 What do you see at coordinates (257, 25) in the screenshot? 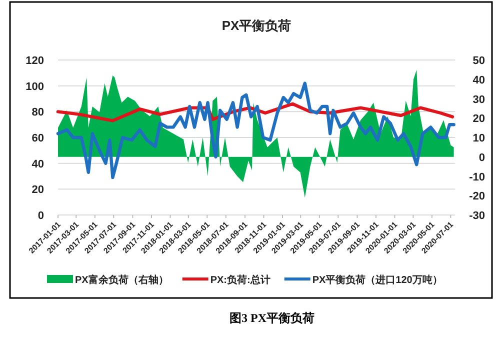
I see `chart-title: PX平衡负荷` at bounding box center [257, 25].